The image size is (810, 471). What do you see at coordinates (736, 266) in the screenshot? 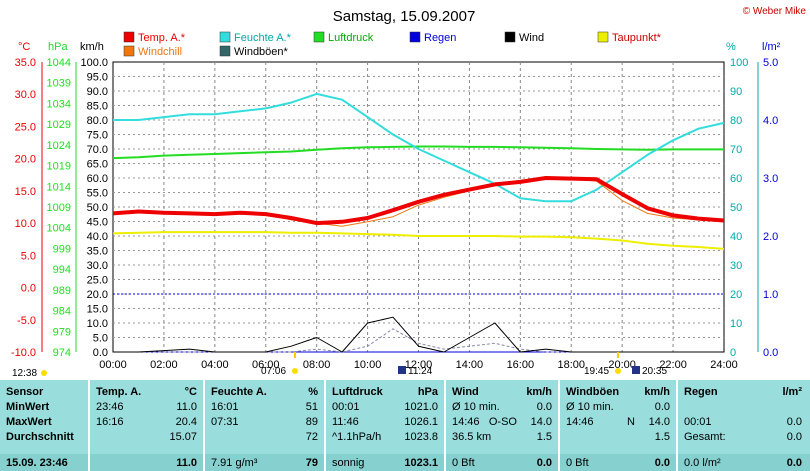
I see `humidity-axis-tick: 30` at bounding box center [736, 266].